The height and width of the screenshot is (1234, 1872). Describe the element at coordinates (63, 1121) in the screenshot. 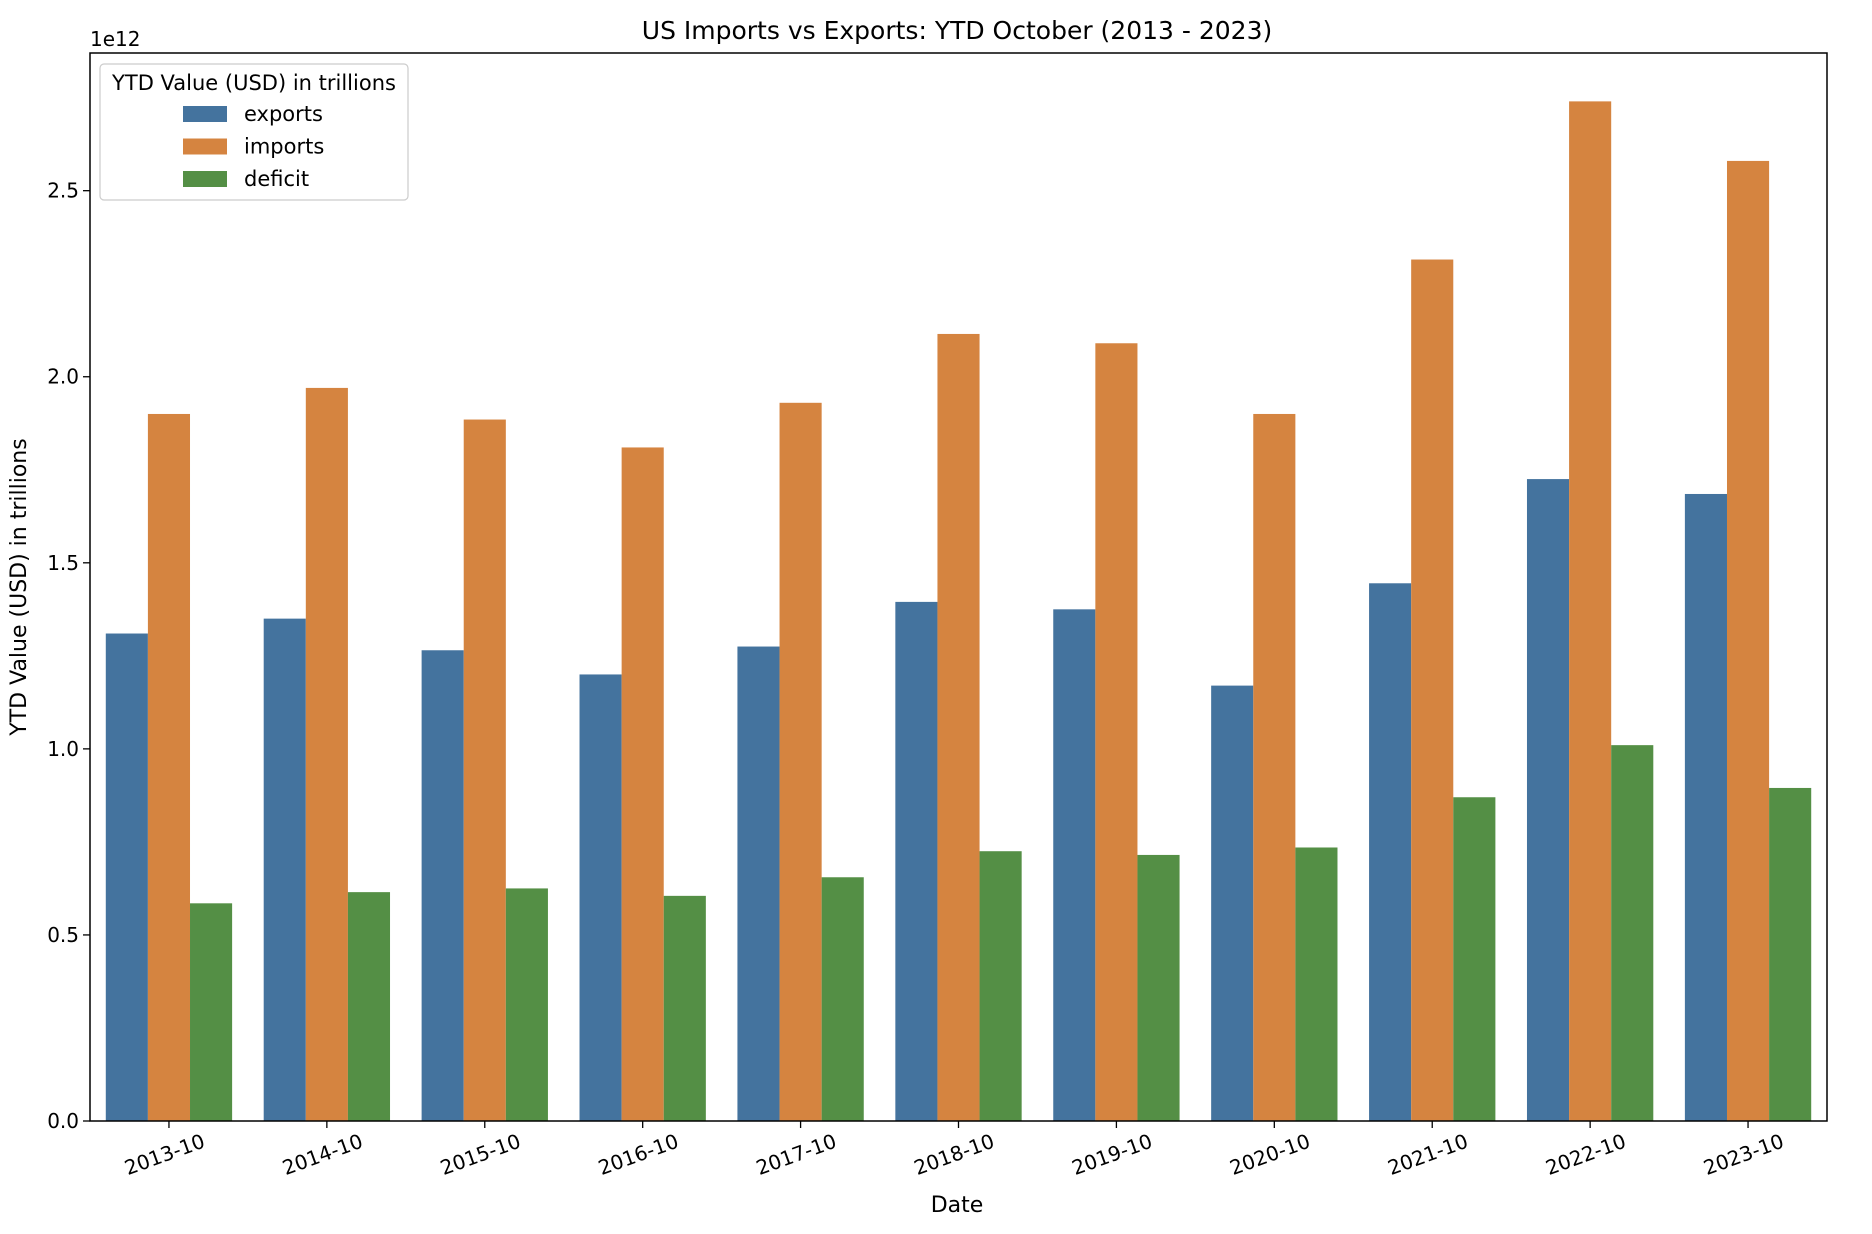

I see `y-tick-label: 0.0` at that location.